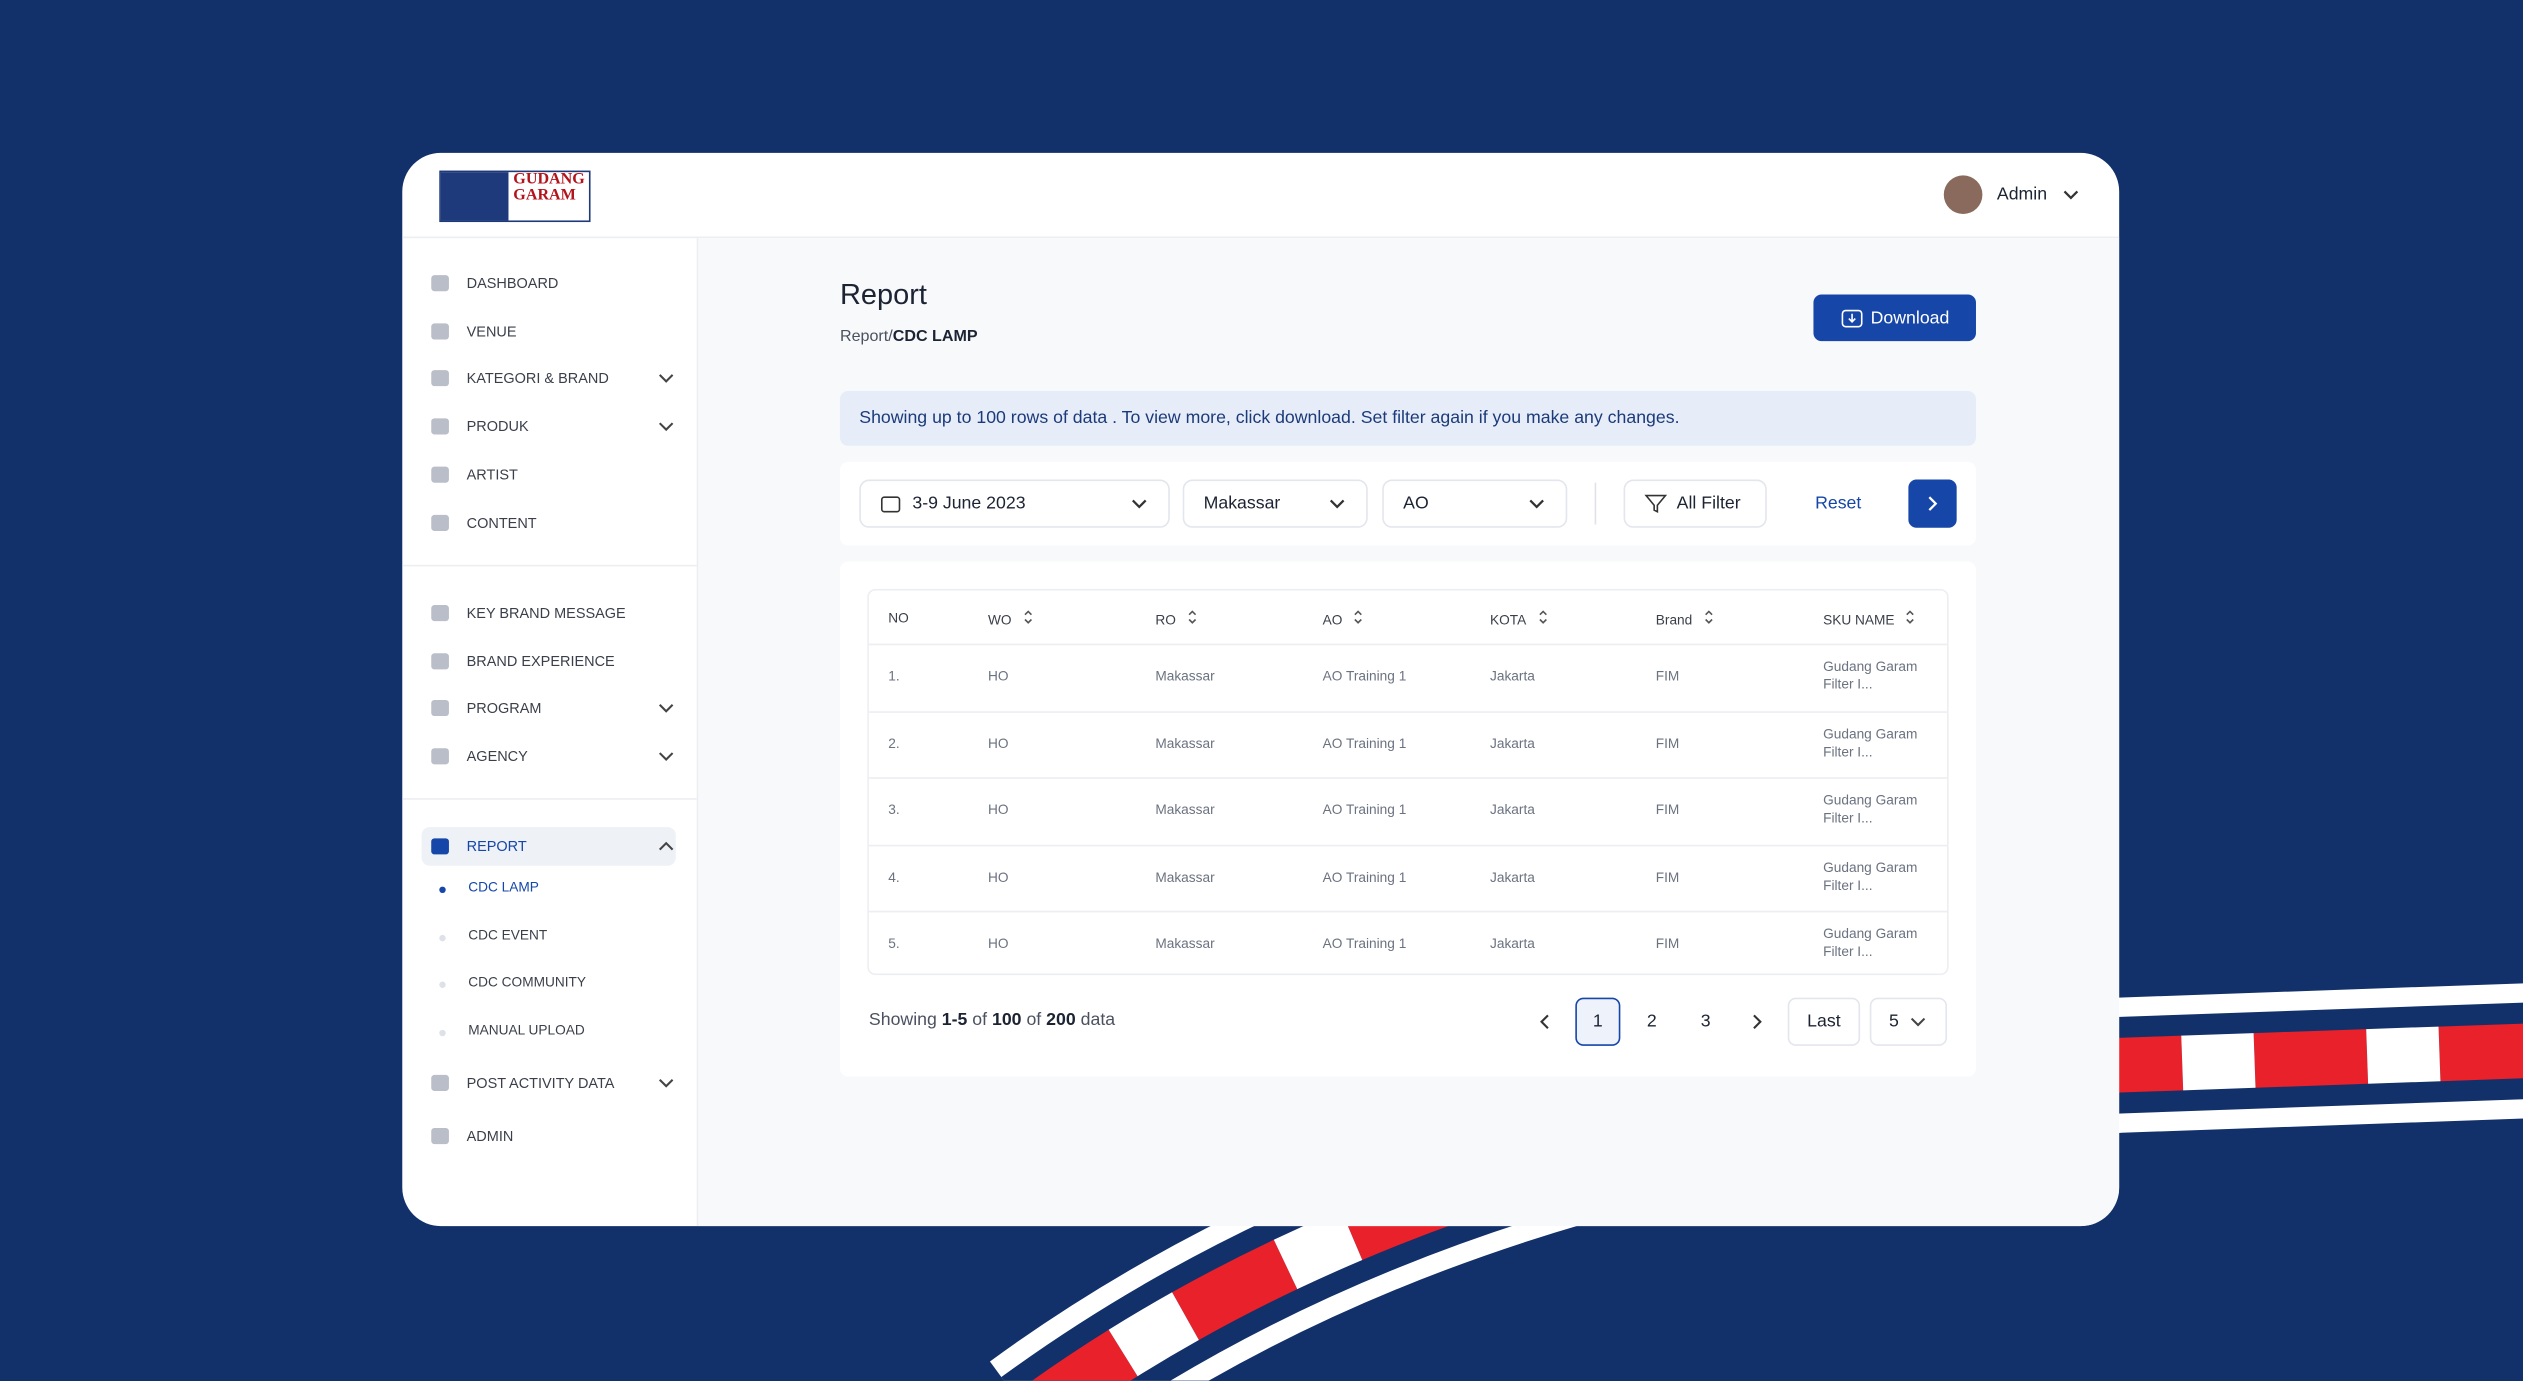 The width and height of the screenshot is (2523, 1381). What do you see at coordinates (1242, 503) in the screenshot?
I see `city-text: Makassar` at bounding box center [1242, 503].